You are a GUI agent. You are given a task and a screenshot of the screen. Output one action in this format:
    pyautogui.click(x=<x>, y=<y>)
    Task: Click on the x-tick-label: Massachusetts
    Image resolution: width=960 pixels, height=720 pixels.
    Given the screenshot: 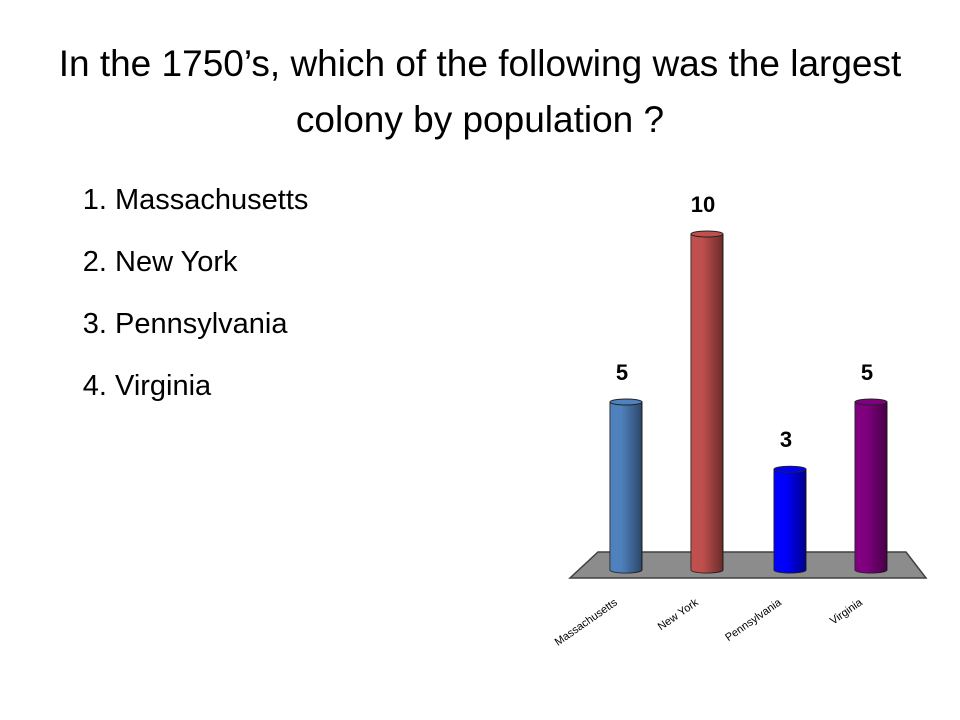 What is the action you would take?
    pyautogui.click(x=586, y=622)
    